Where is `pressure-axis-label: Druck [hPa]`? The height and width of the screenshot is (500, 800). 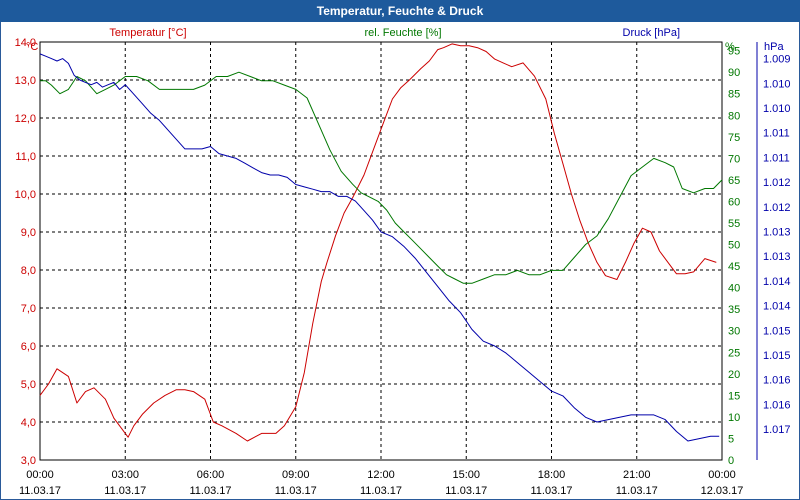 pressure-axis-label: Druck [hPa] is located at coordinates (651, 33).